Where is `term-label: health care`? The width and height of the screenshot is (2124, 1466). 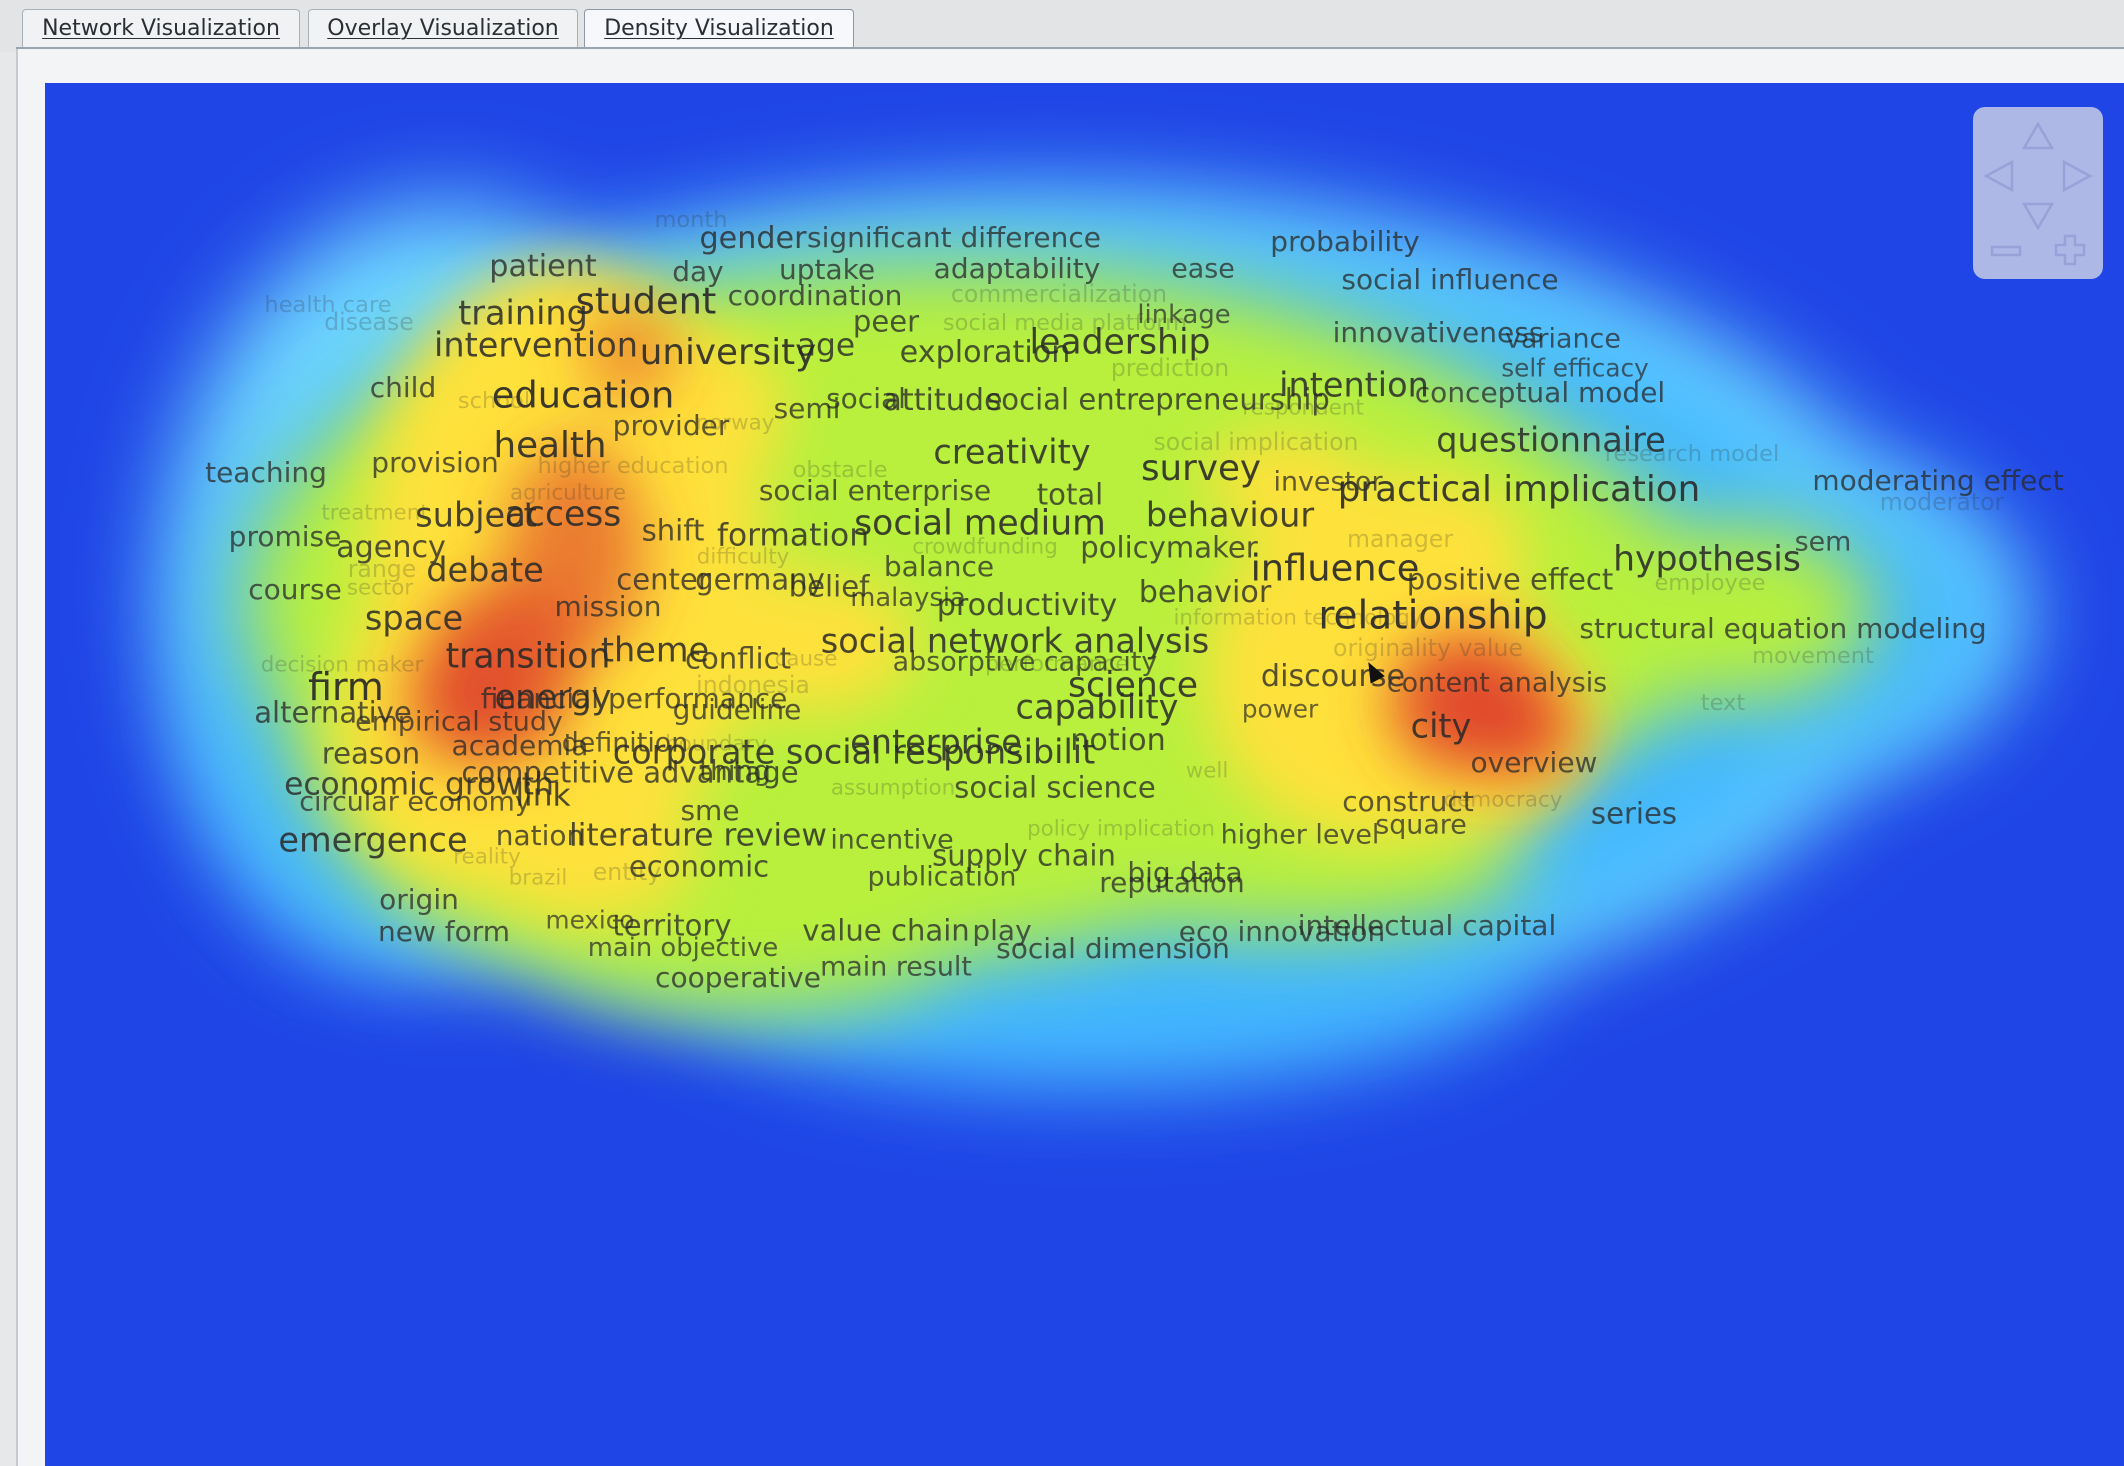 term-label: health care is located at coordinates (328, 304).